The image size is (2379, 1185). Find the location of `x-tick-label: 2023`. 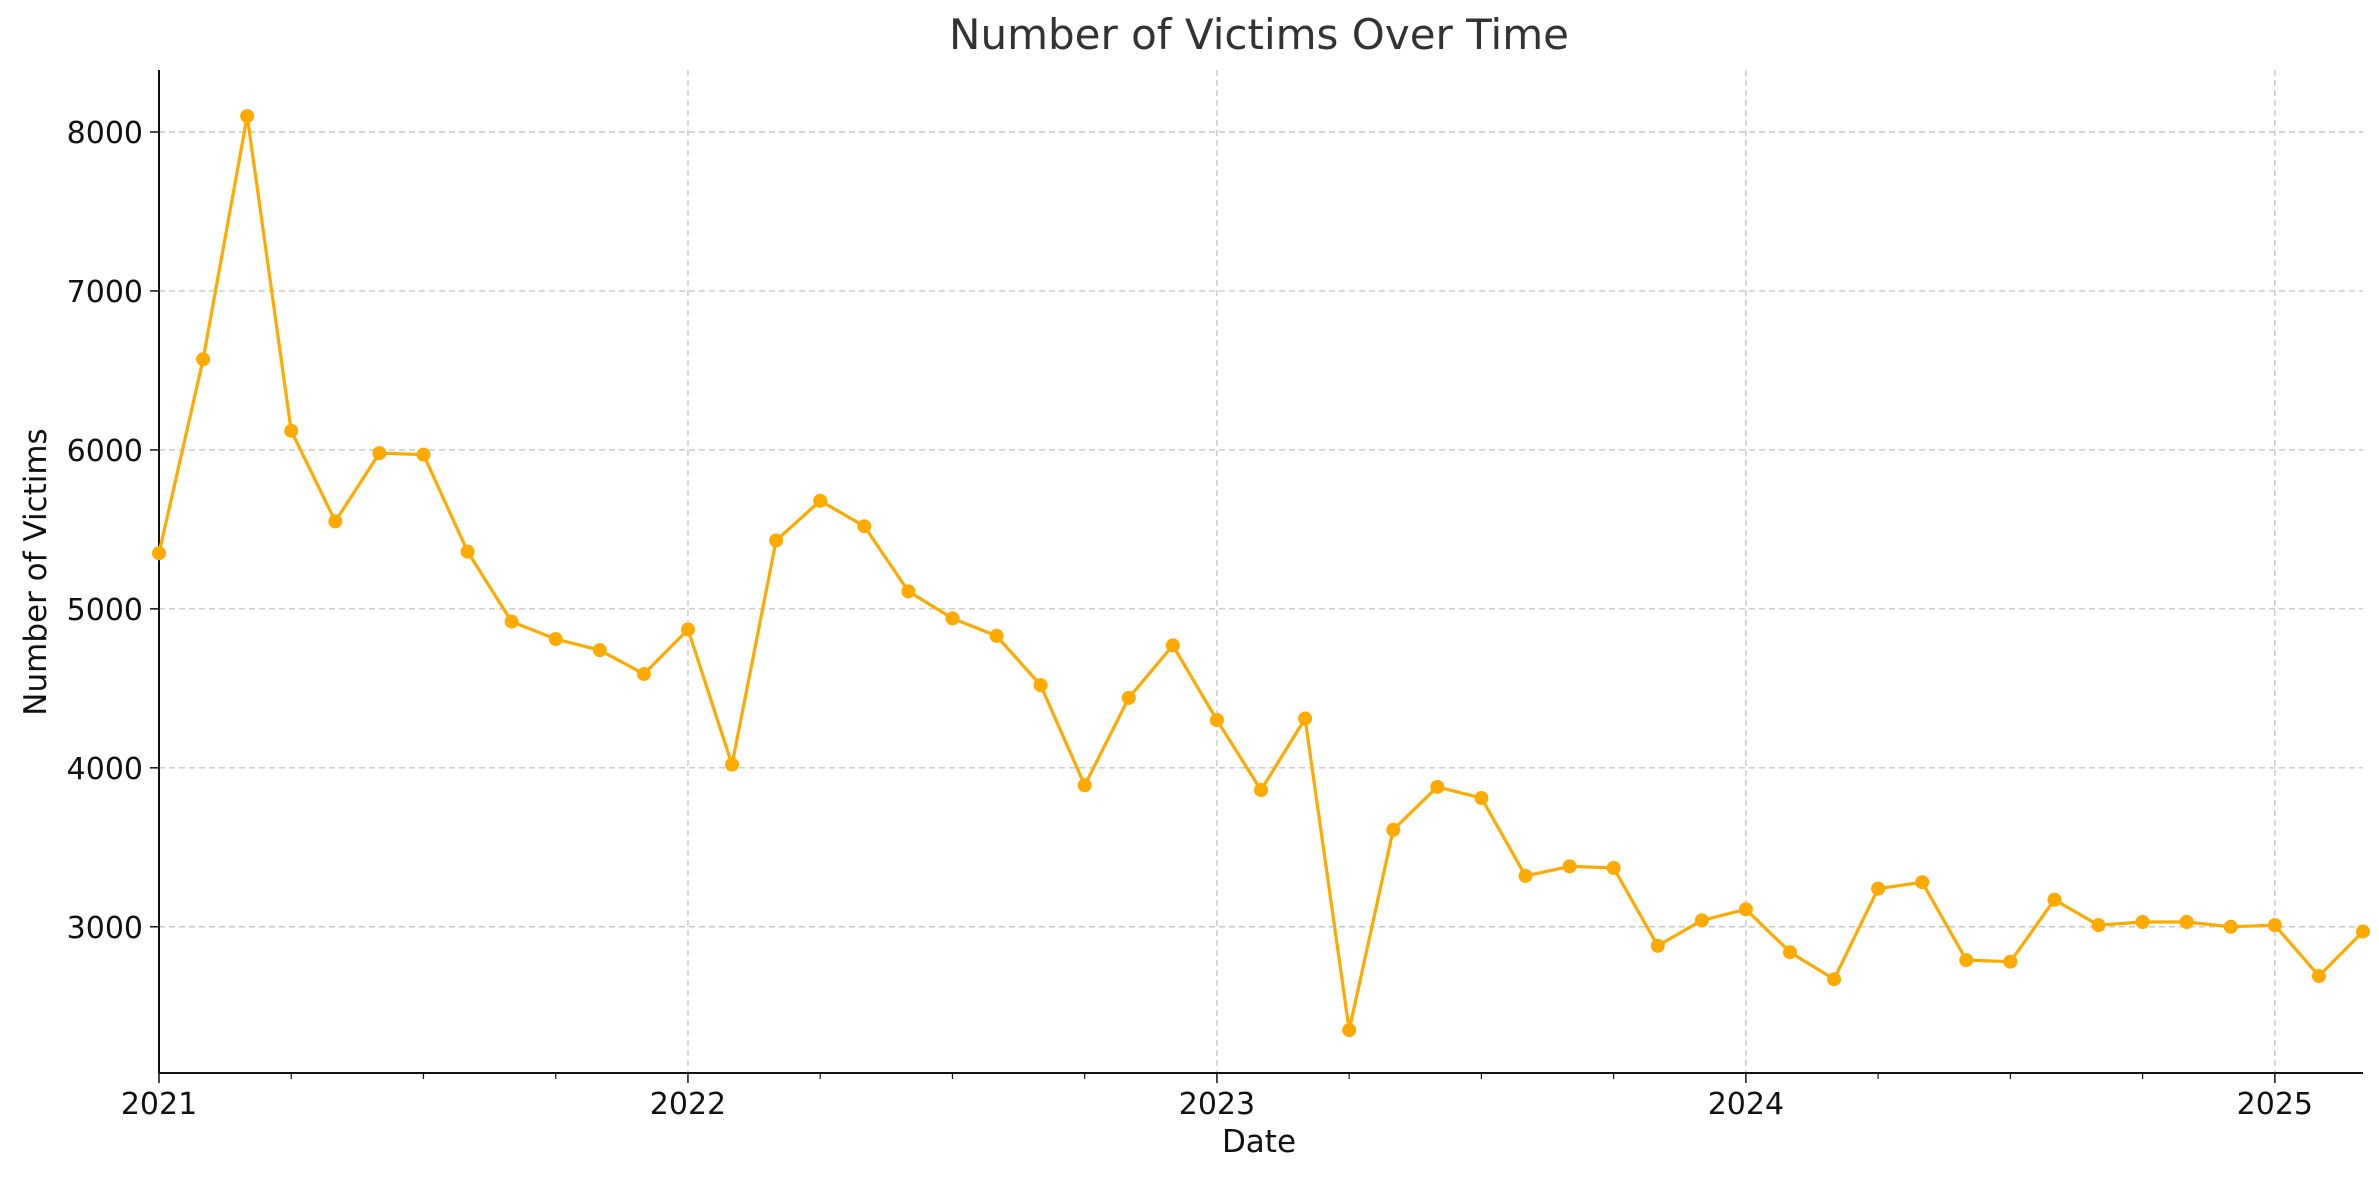

x-tick-label: 2023 is located at coordinates (1217, 1104).